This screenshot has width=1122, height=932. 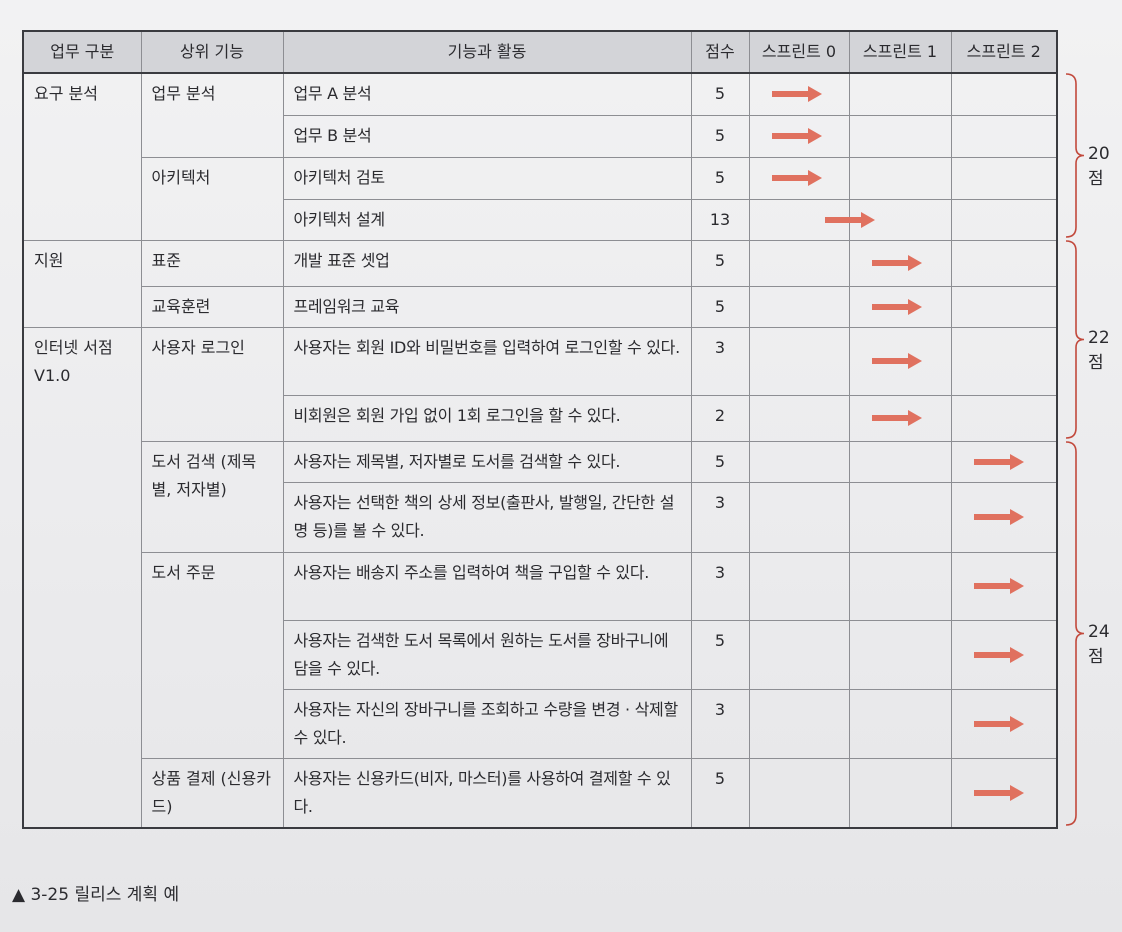 I want to click on activity-text: 아키텍처 검토, so click(x=339, y=177).